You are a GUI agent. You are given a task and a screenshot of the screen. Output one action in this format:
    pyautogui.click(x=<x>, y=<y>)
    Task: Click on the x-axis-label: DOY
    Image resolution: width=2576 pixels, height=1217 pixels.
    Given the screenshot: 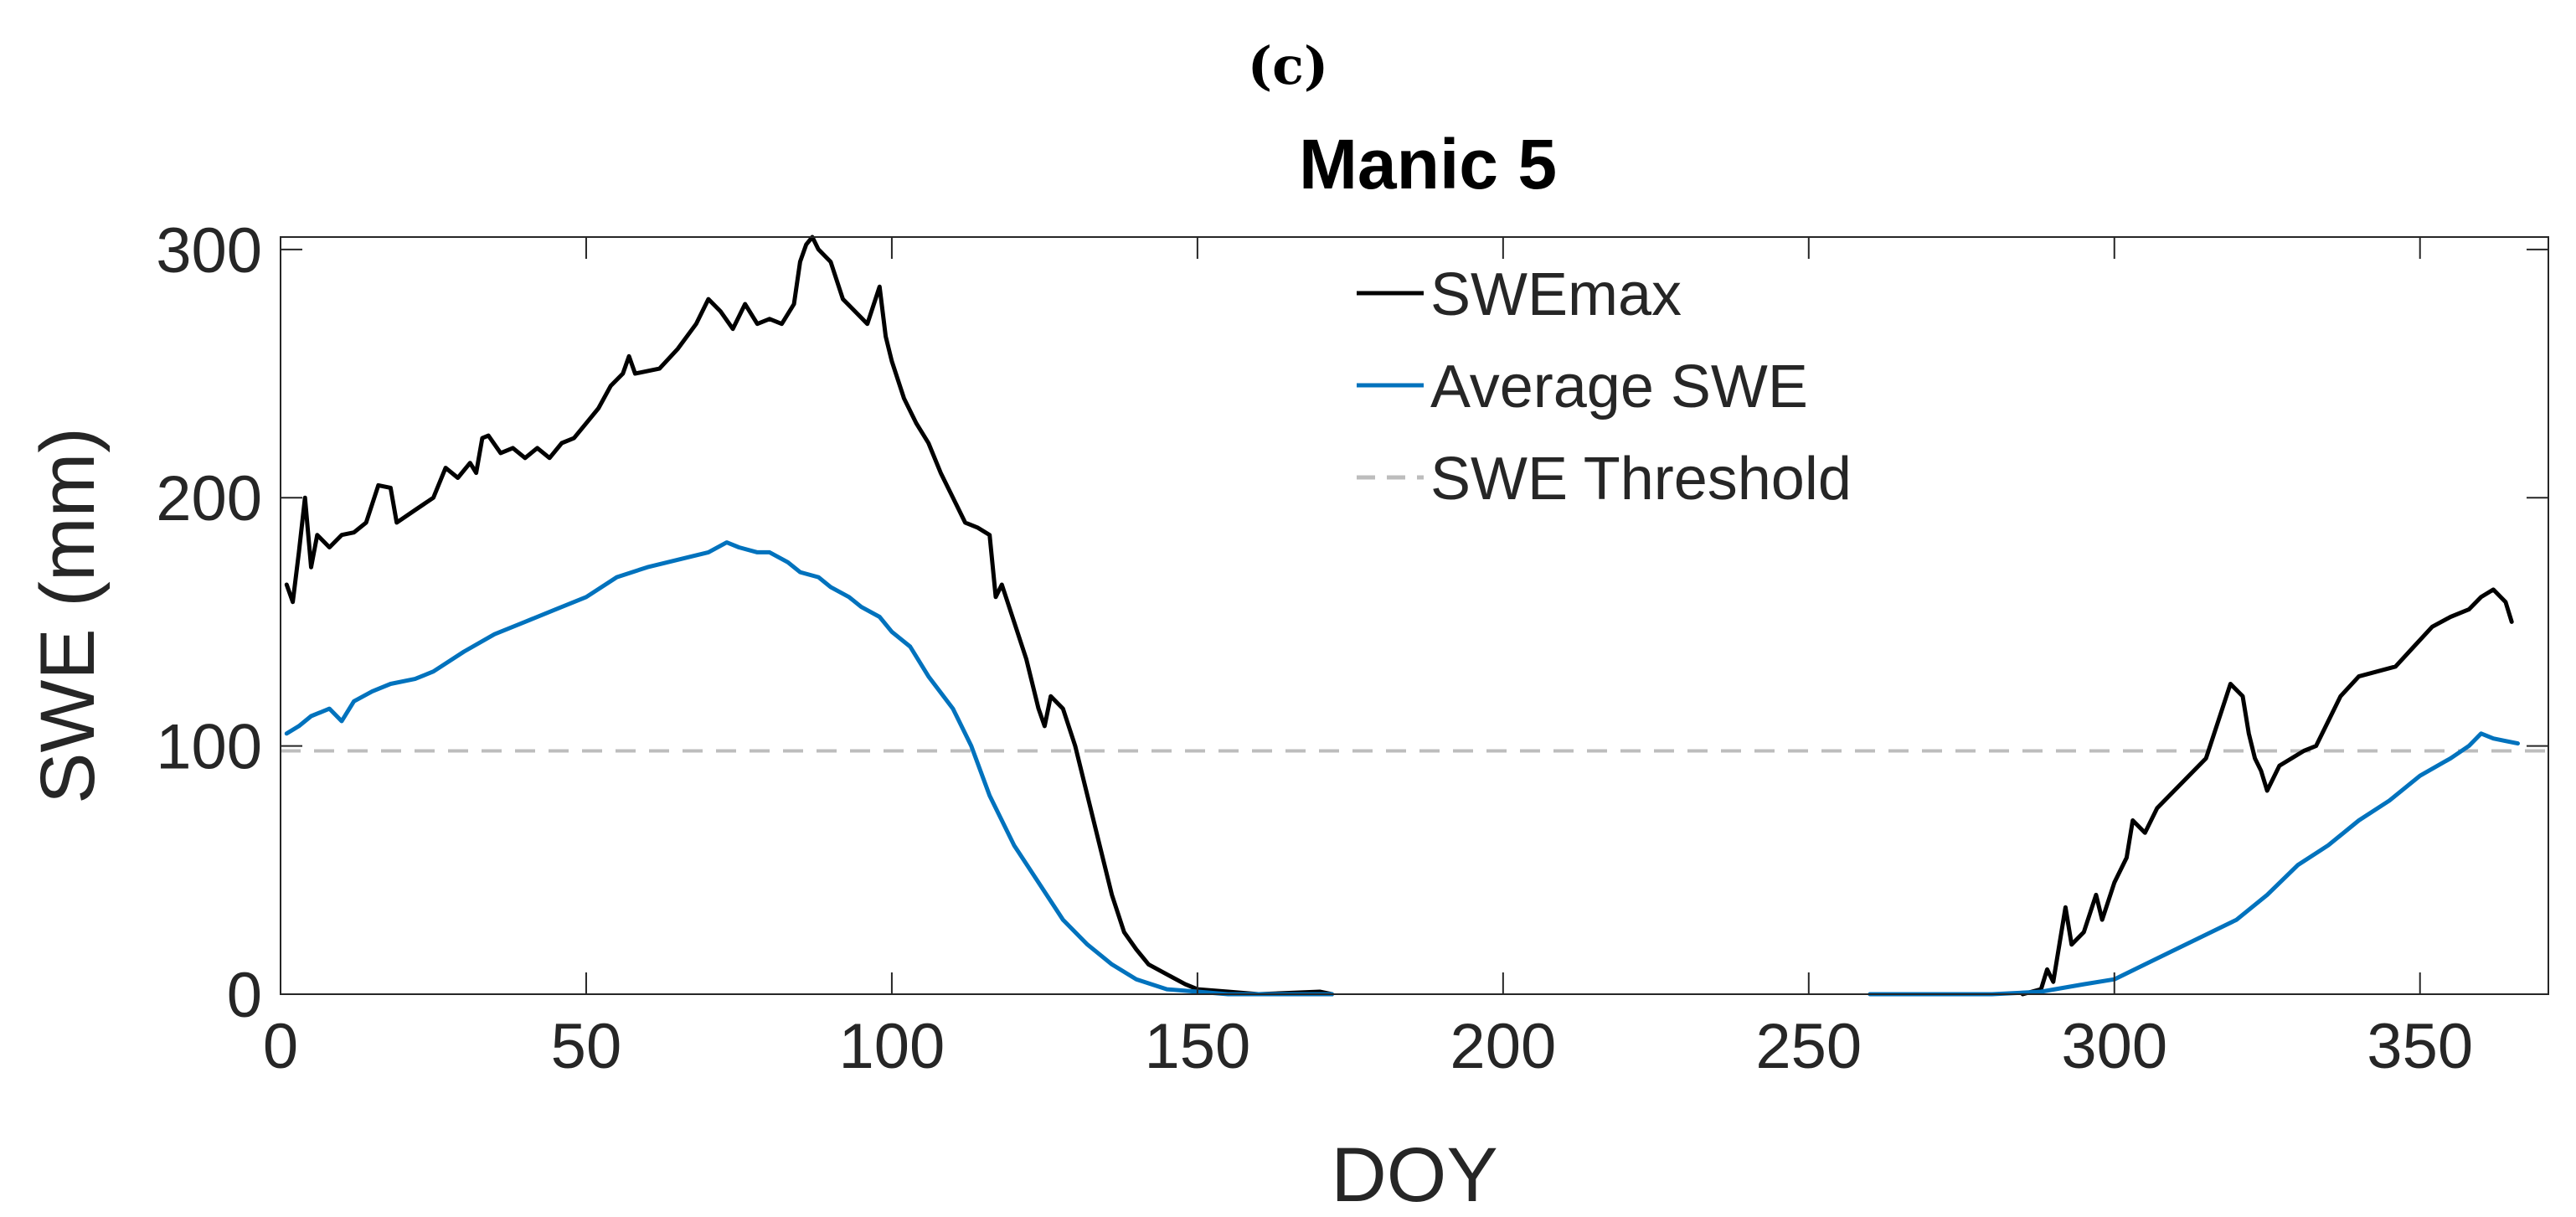 What is the action you would take?
    pyautogui.click(x=1414, y=1174)
    